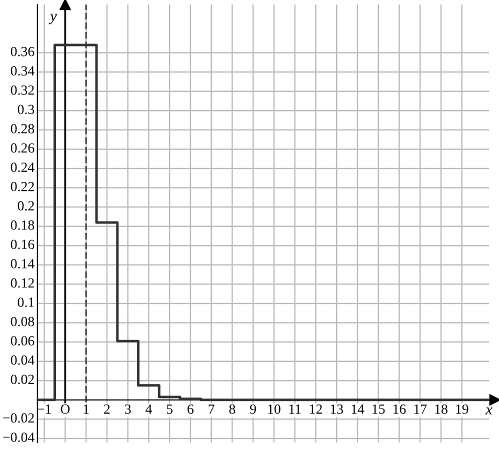 This screenshot has width=499, height=456. Describe the element at coordinates (52, 19) in the screenshot. I see `y-axis-title: y` at that location.